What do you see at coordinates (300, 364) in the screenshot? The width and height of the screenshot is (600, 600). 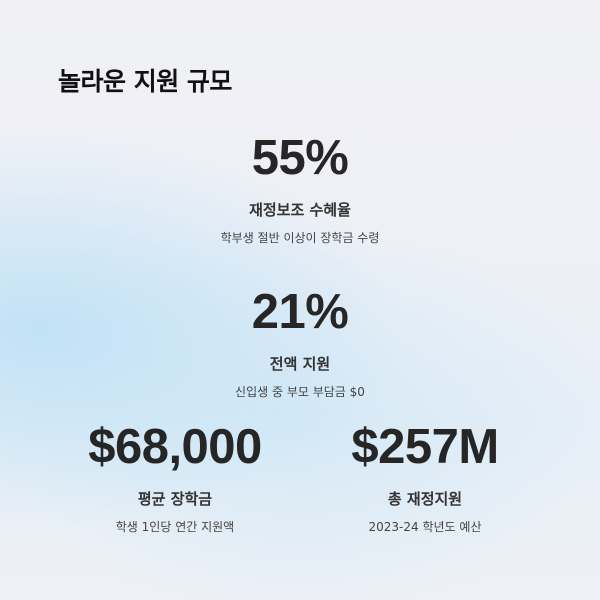 I see `stat-label: 전액 지원` at bounding box center [300, 364].